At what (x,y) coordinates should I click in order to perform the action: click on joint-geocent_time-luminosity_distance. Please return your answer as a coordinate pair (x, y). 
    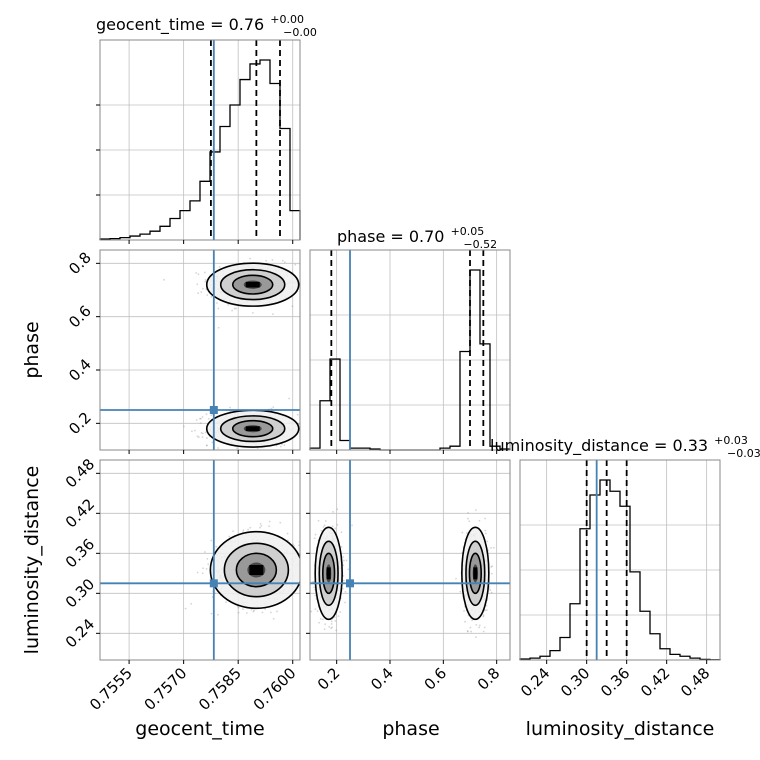
    Looking at the image, I should click on (243, 572).